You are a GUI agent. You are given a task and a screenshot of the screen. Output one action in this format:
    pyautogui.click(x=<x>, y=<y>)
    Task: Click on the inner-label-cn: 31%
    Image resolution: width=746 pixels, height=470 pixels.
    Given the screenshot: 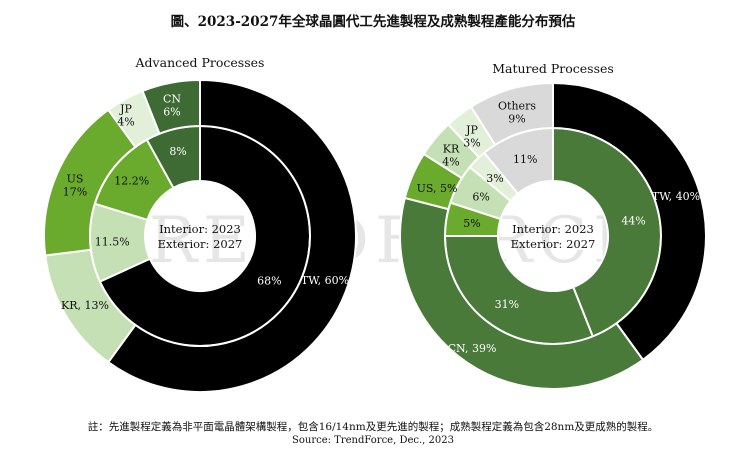 What is the action you would take?
    pyautogui.click(x=507, y=304)
    